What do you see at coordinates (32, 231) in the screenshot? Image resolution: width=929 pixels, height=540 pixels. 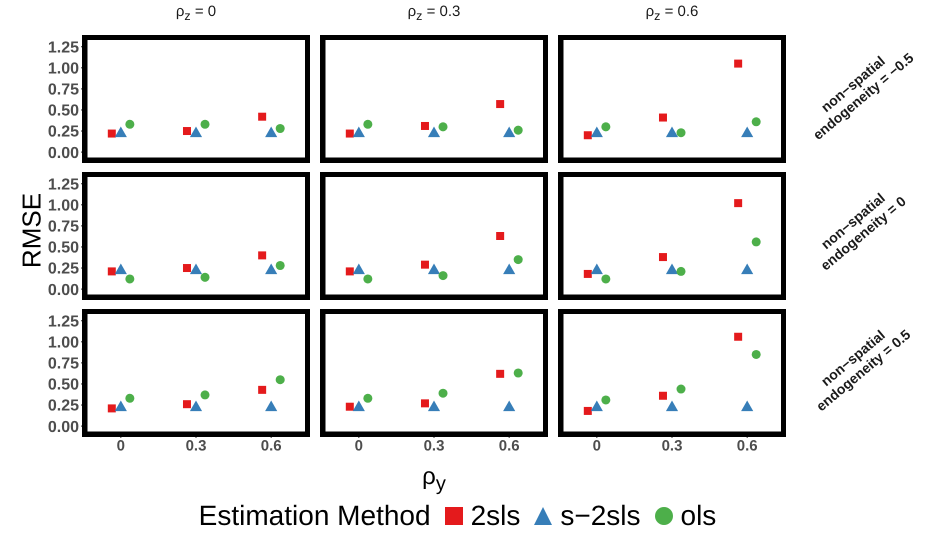 I see `y-axis-title: RMSE` at bounding box center [32, 231].